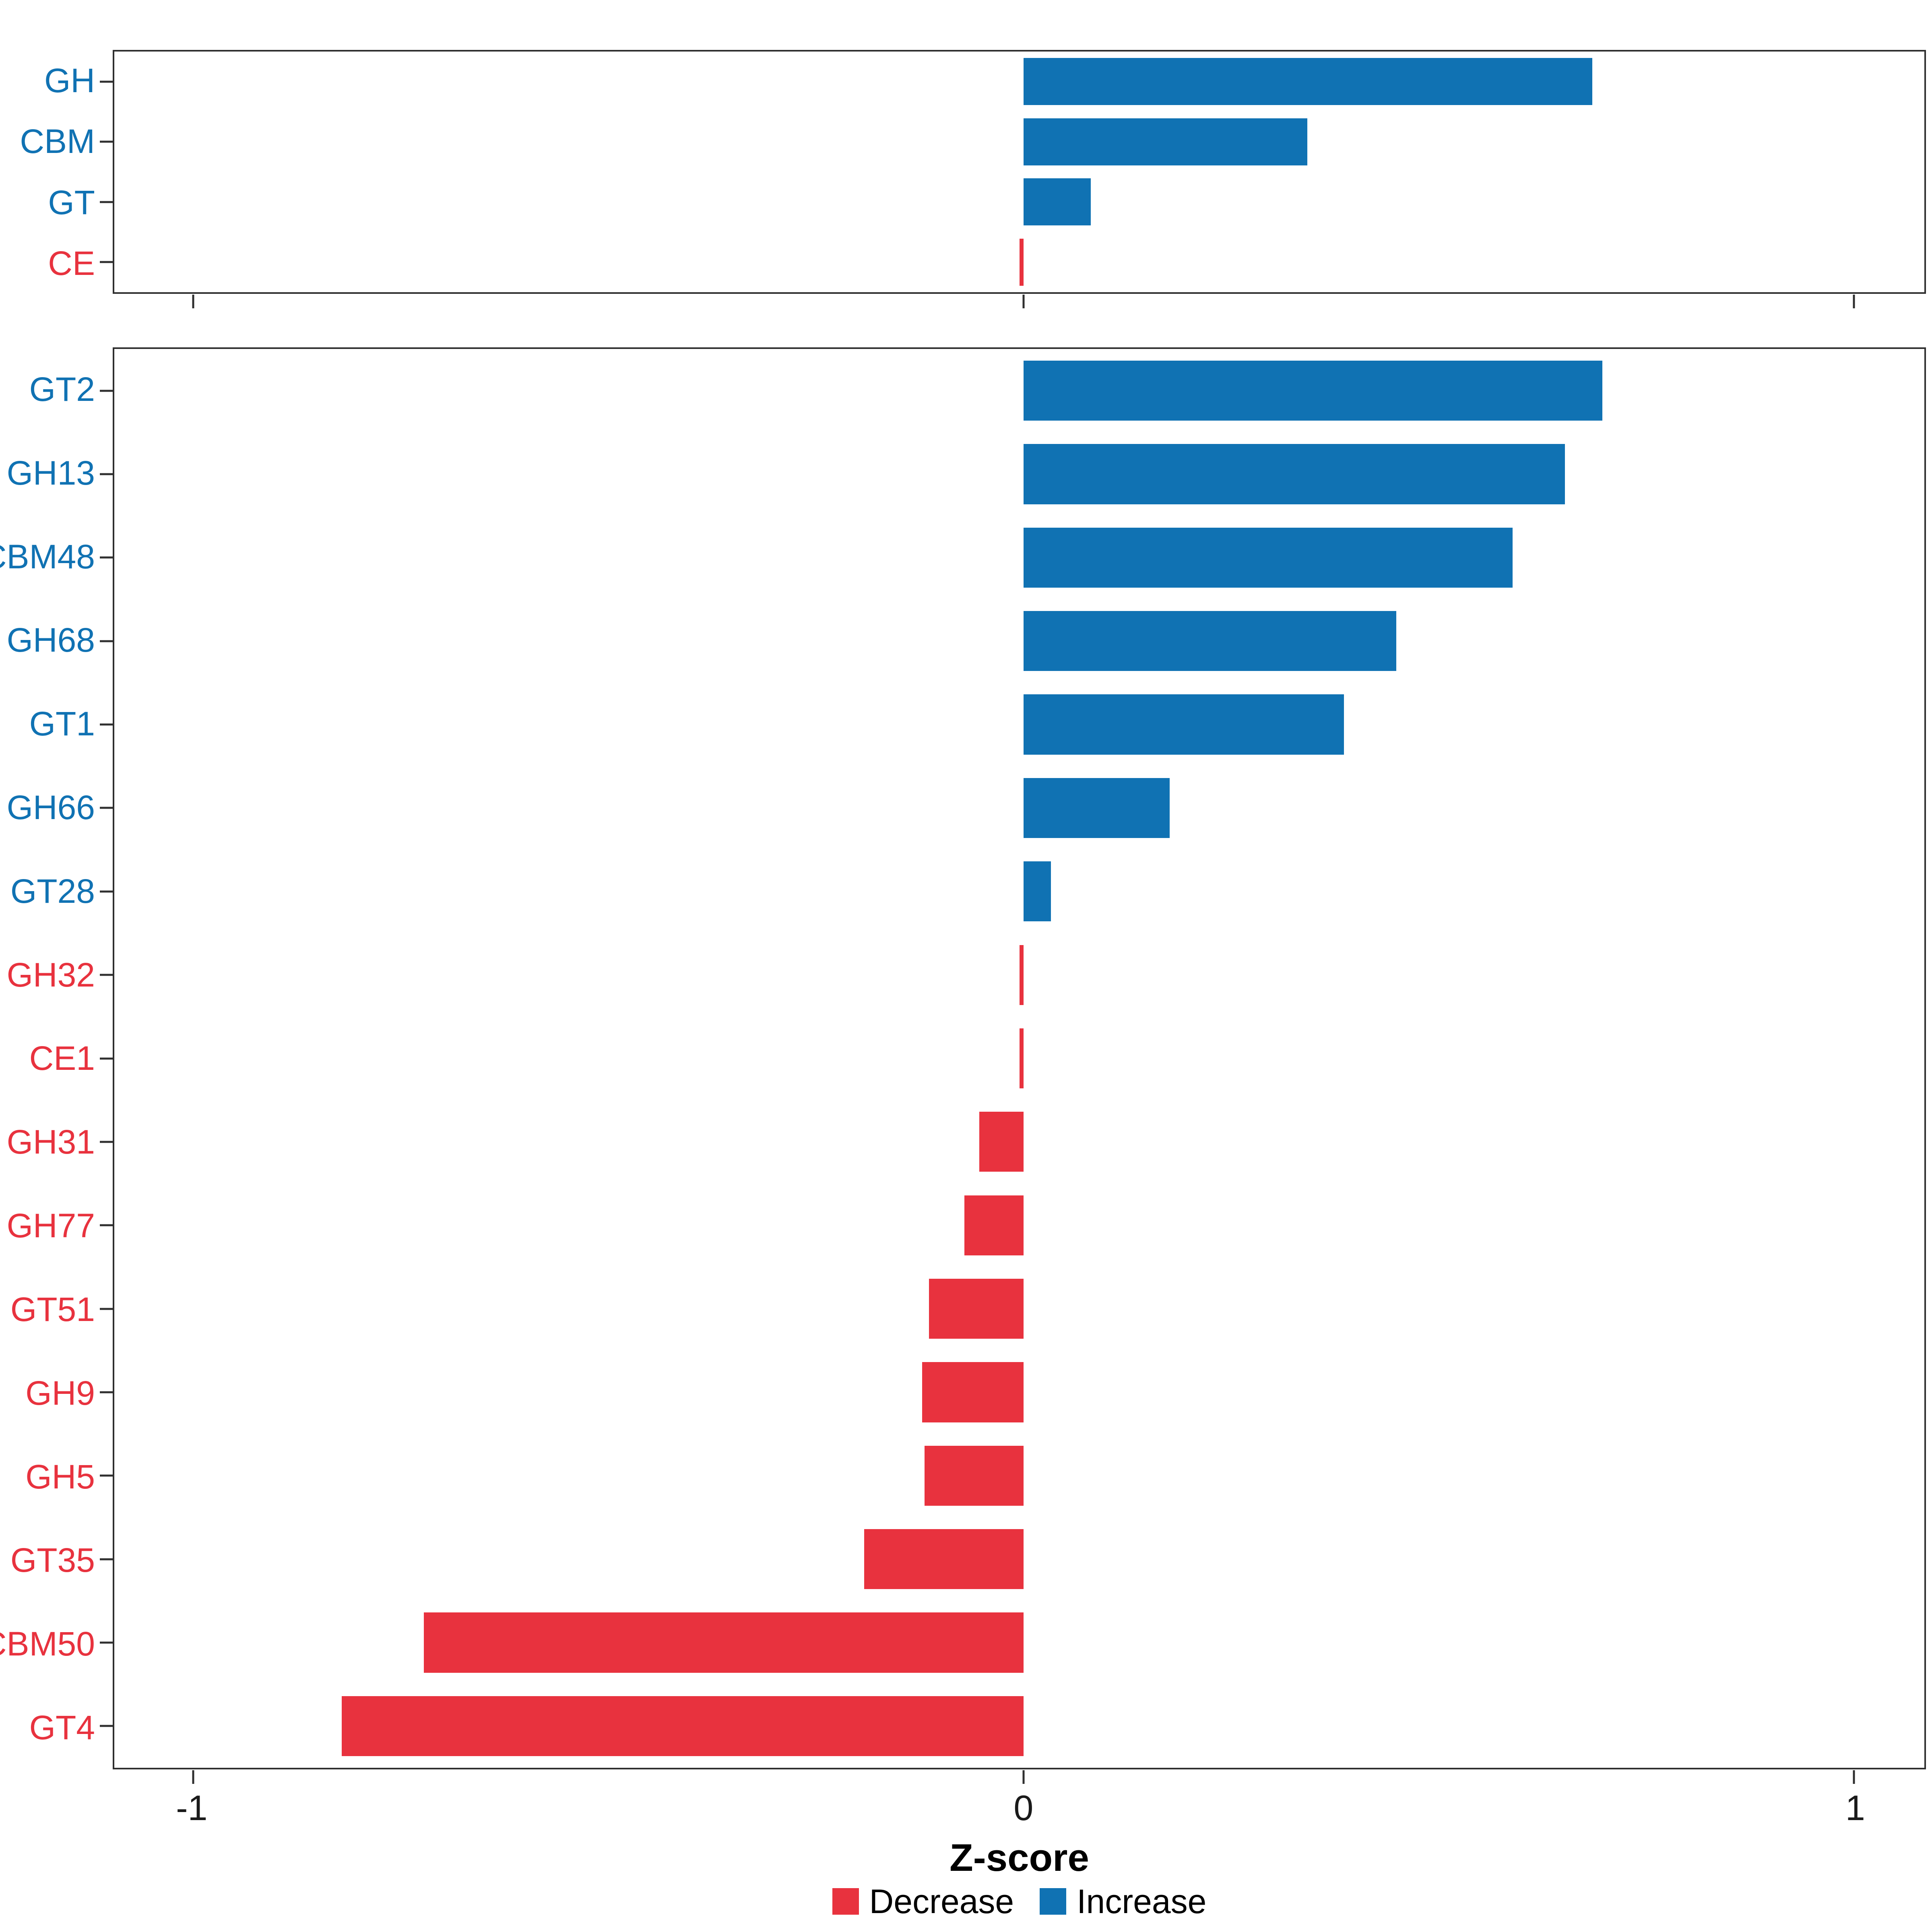  I want to click on legend-item-increase: Increase, so click(1123, 1901).